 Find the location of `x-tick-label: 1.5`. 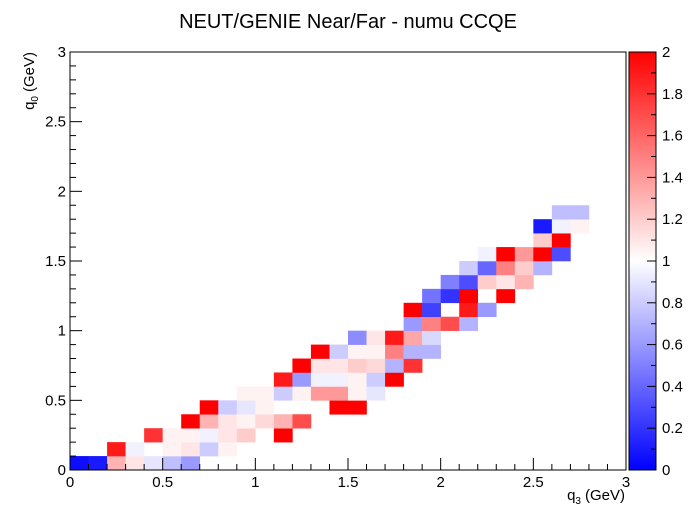

x-tick-label: 1.5 is located at coordinates (348, 482).